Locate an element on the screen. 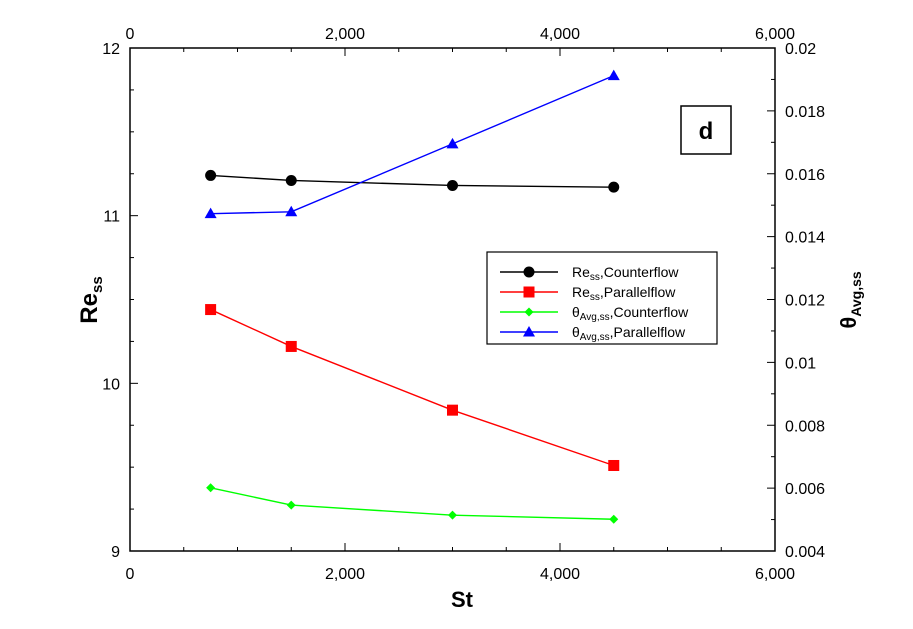 This screenshot has height=629, width=913. y-right-tick-label: 0.02 is located at coordinates (800, 49).